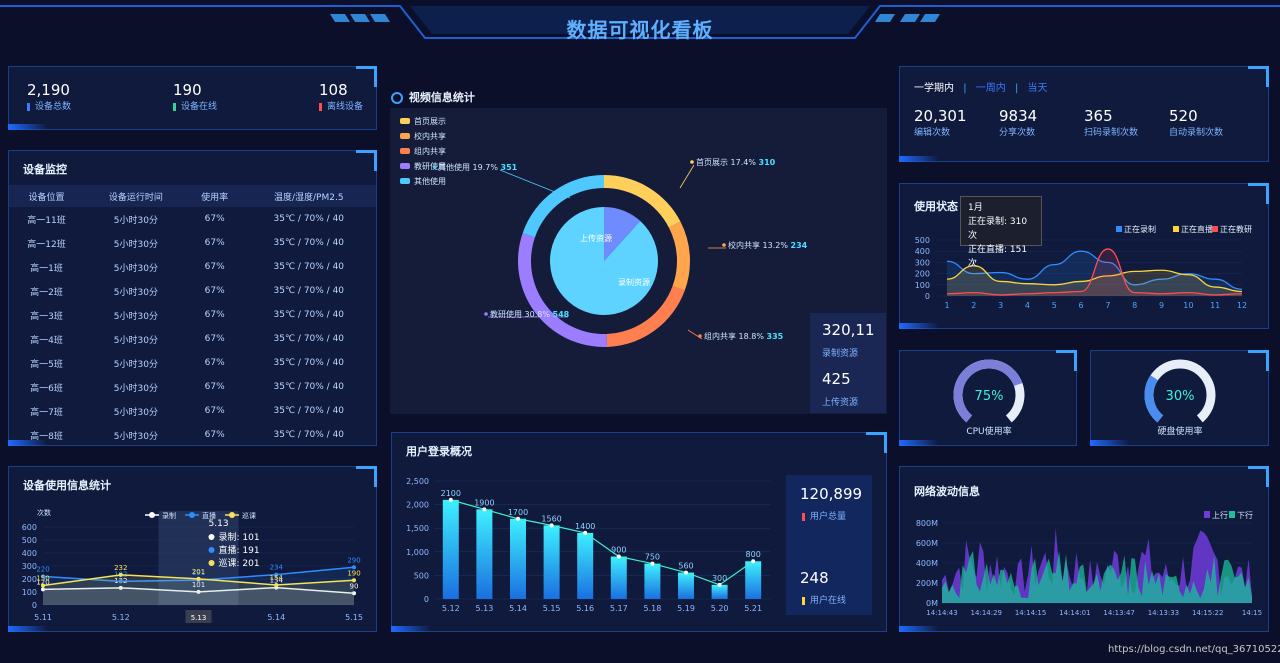  Describe the element at coordinates (753, 608) in the screenshot. I see `x-tick-label: 5.21` at that location.